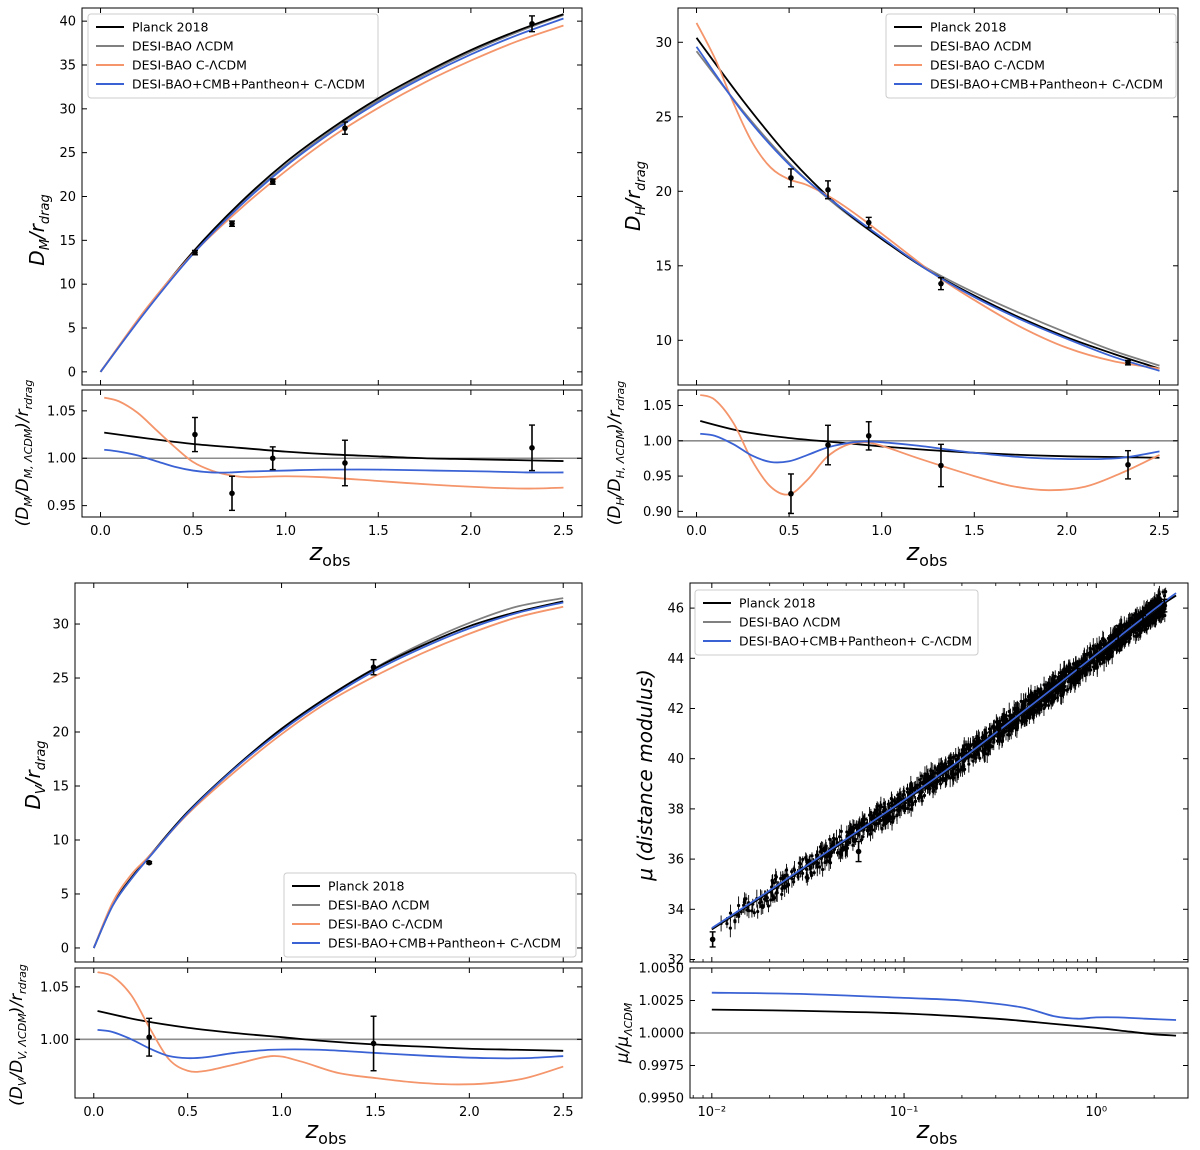 This screenshot has height=1150, width=1200. I want to click on dv-data, so click(328, 773).